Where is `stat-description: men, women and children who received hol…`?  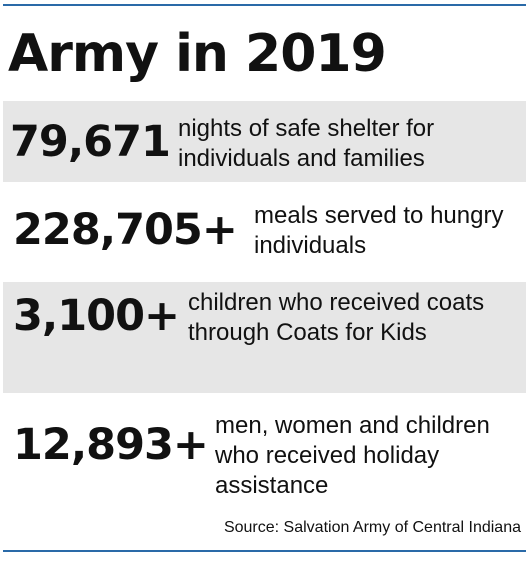
stat-description: men, women and children who received hol… is located at coordinates (352, 455).